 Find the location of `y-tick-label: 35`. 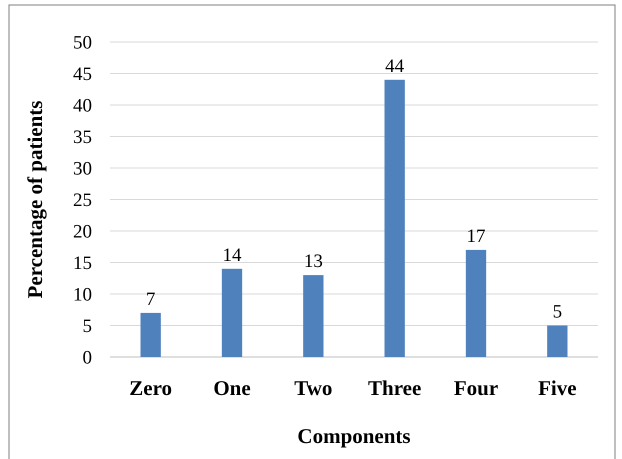

y-tick-label: 35 is located at coordinates (82, 137).